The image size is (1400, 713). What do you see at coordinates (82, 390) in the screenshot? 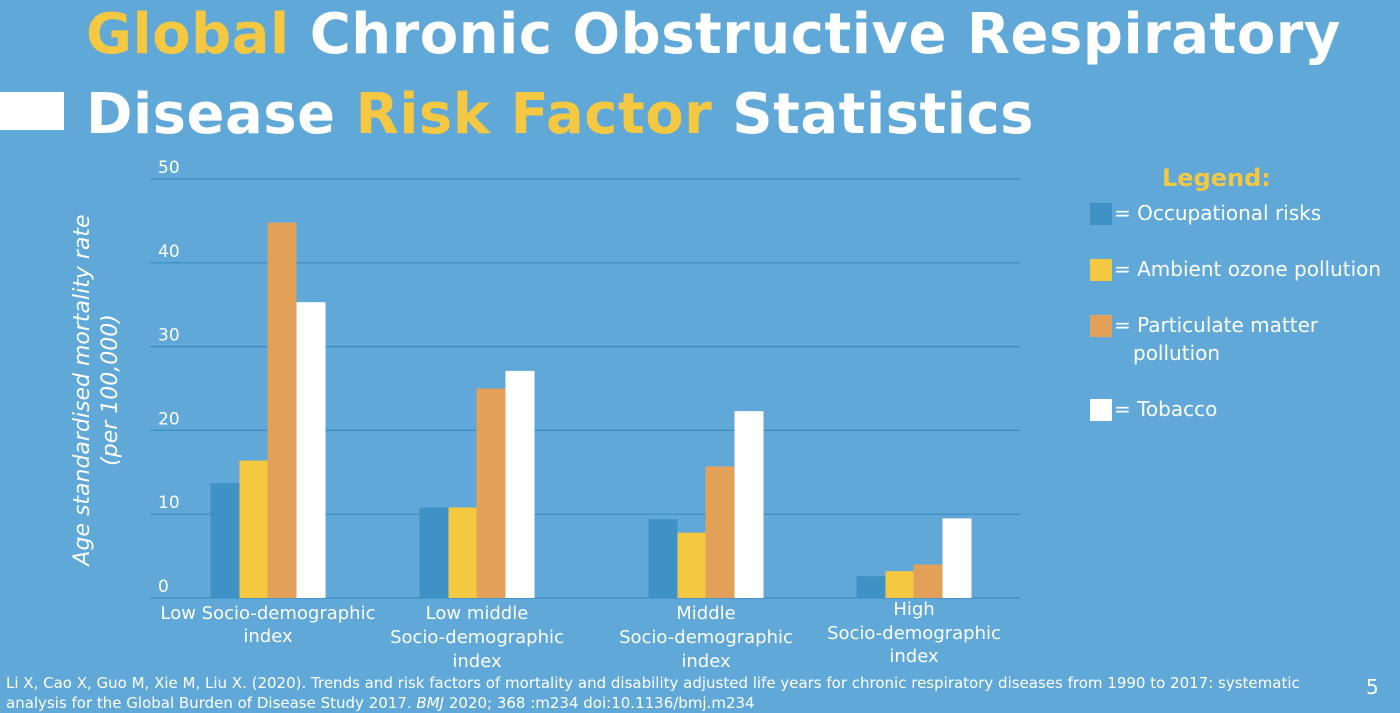
I see `y-axis-label-line-1: Age standardised mortality rate` at bounding box center [82, 390].